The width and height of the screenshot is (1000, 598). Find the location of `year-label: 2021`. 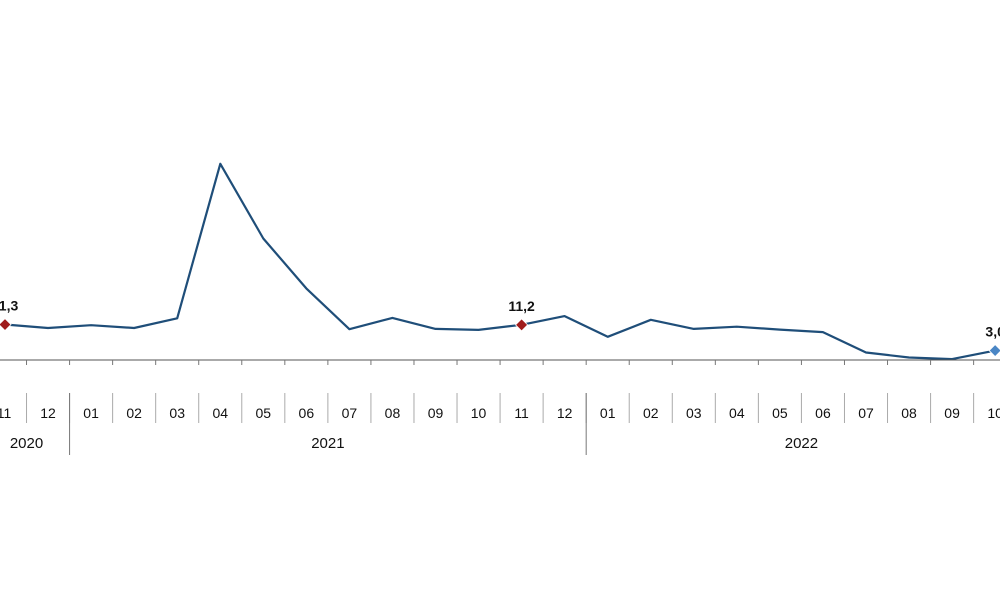

year-label: 2021 is located at coordinates (327, 443).